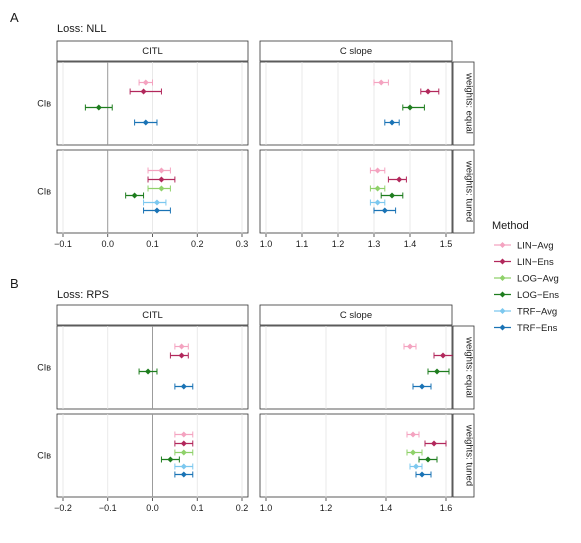 This screenshot has height=543, width=581. What do you see at coordinates (538, 279) in the screenshot?
I see `legend-label: LOG−Avg` at bounding box center [538, 279].